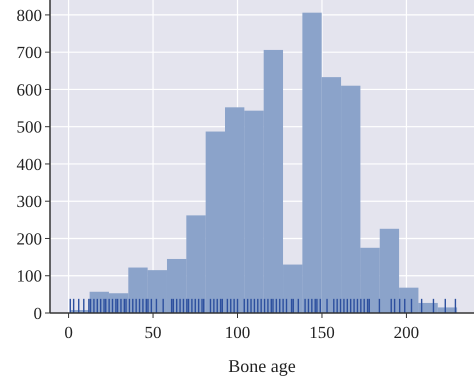 Image resolution: width=474 pixels, height=382 pixels. I want to click on x-tick-label: 100, so click(237, 332).